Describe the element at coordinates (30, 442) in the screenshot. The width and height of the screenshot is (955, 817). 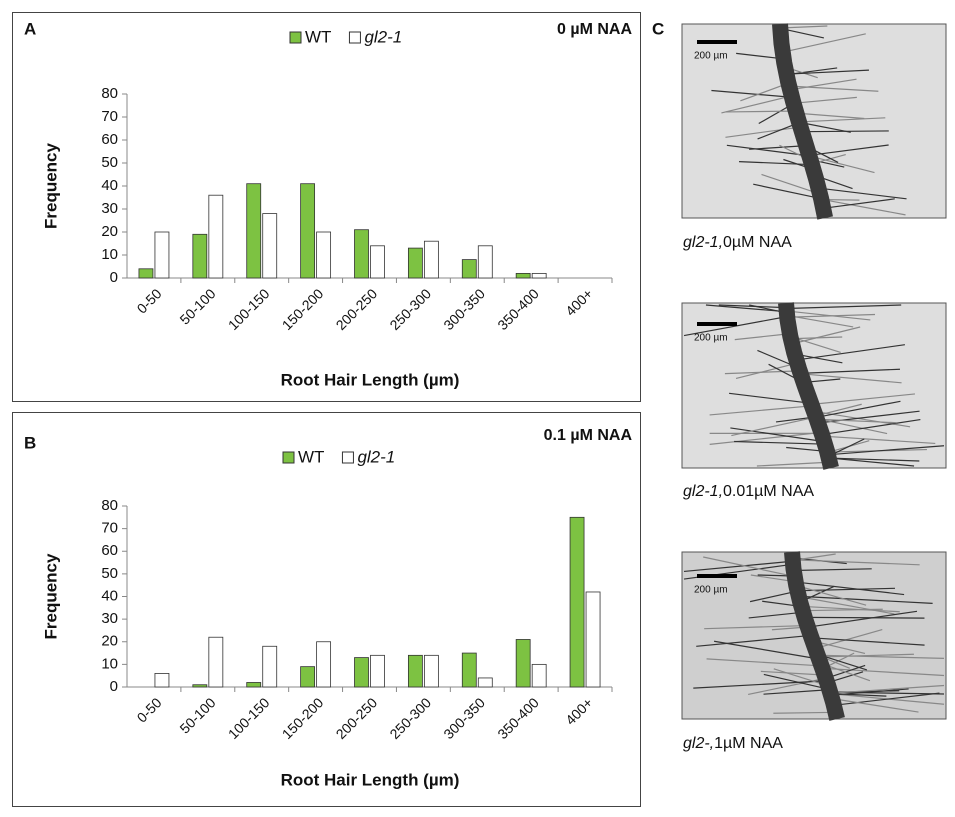
I see `panel-label: B` at that location.